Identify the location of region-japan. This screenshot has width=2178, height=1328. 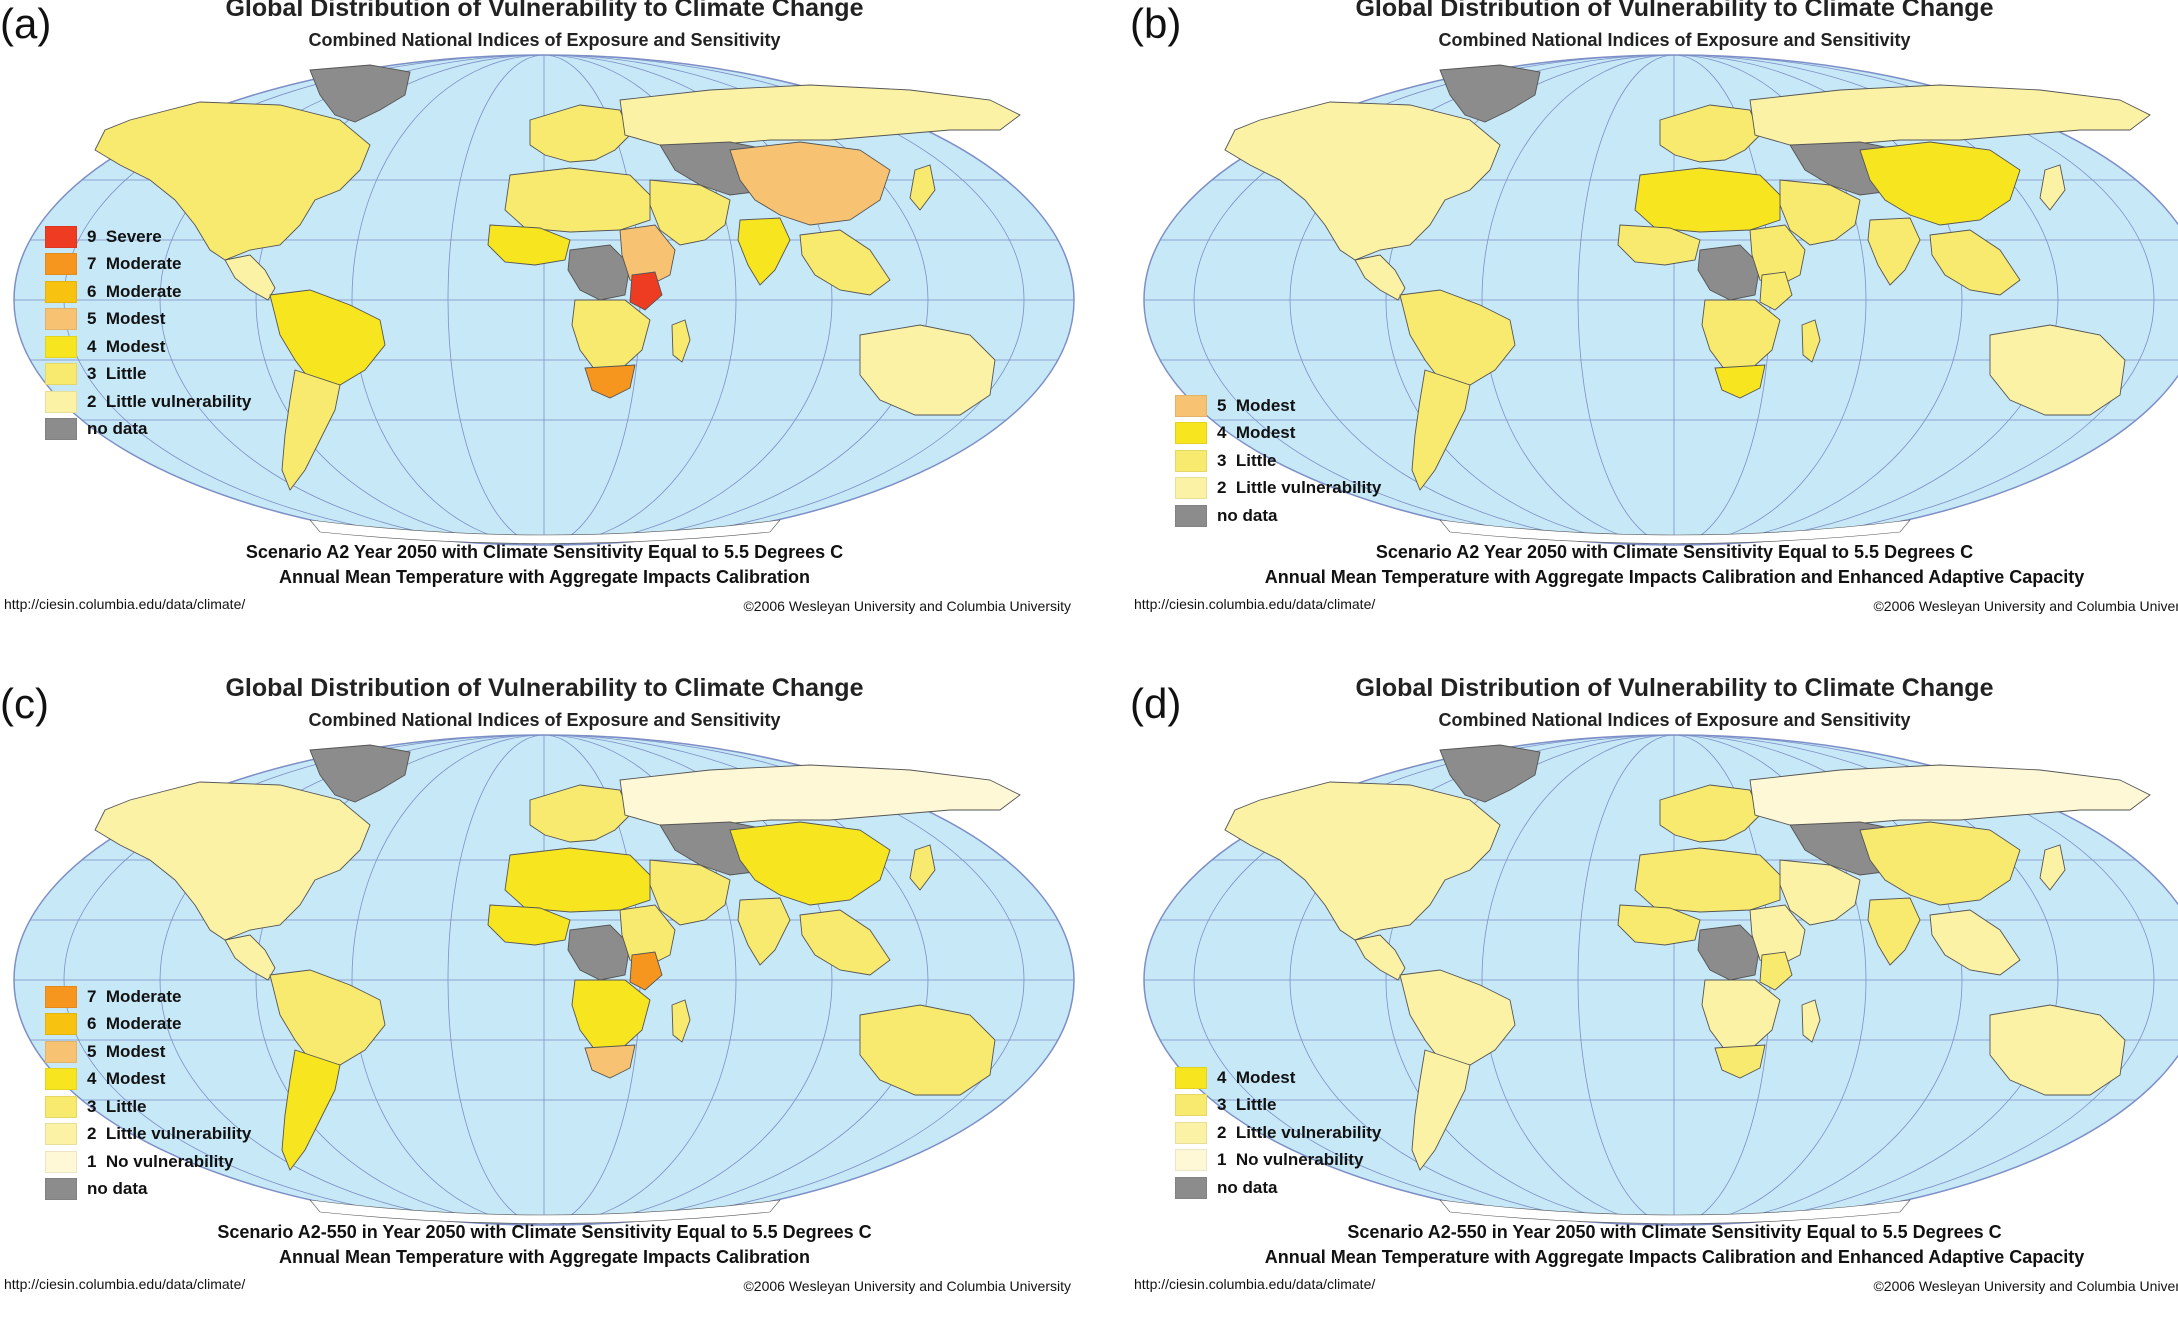
(922, 187).